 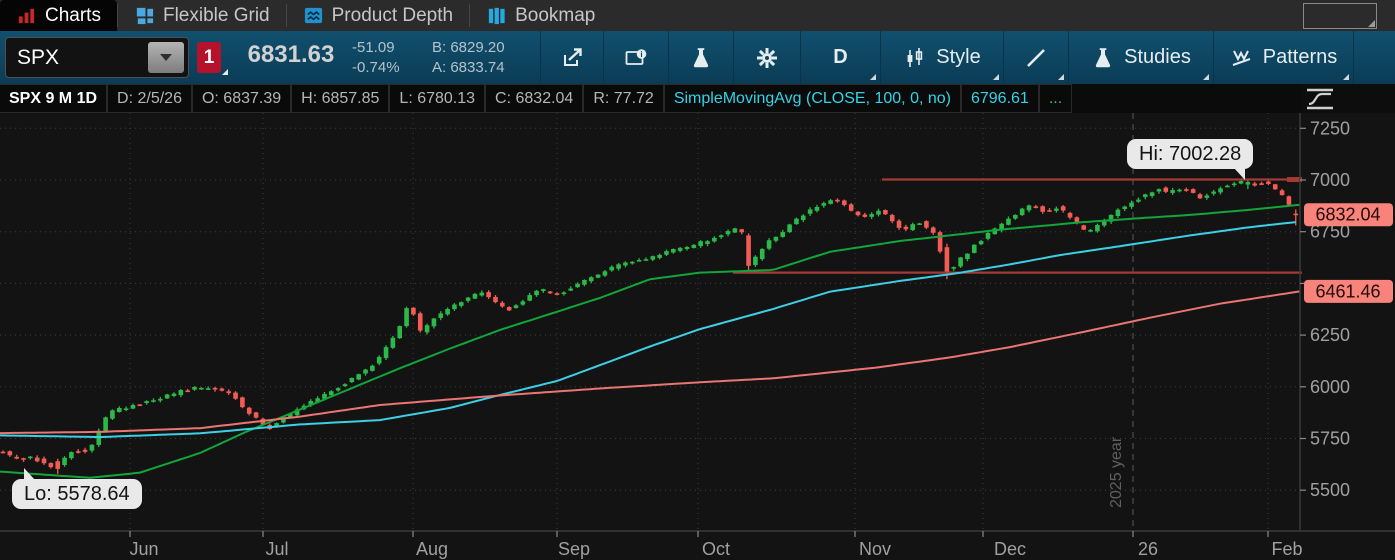 I want to click on window-info-icon: i, so click(x=636, y=56).